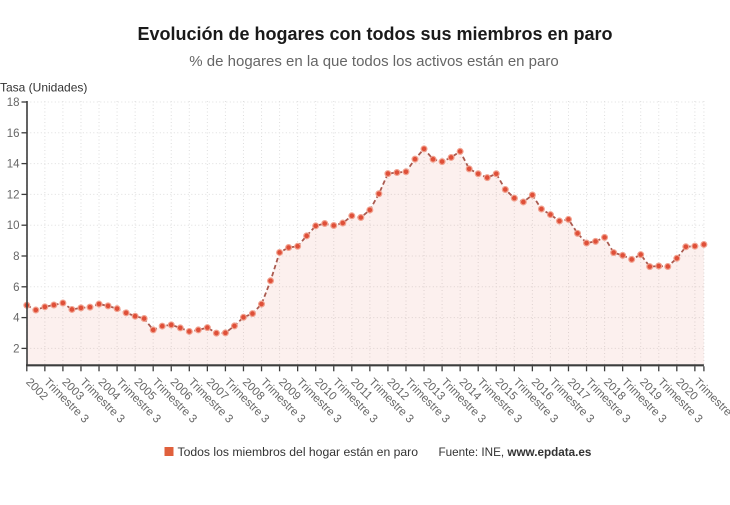 The height and width of the screenshot is (505, 730). I want to click on svg-text: Fuente: INE, www.epdata.es, so click(515, 452).